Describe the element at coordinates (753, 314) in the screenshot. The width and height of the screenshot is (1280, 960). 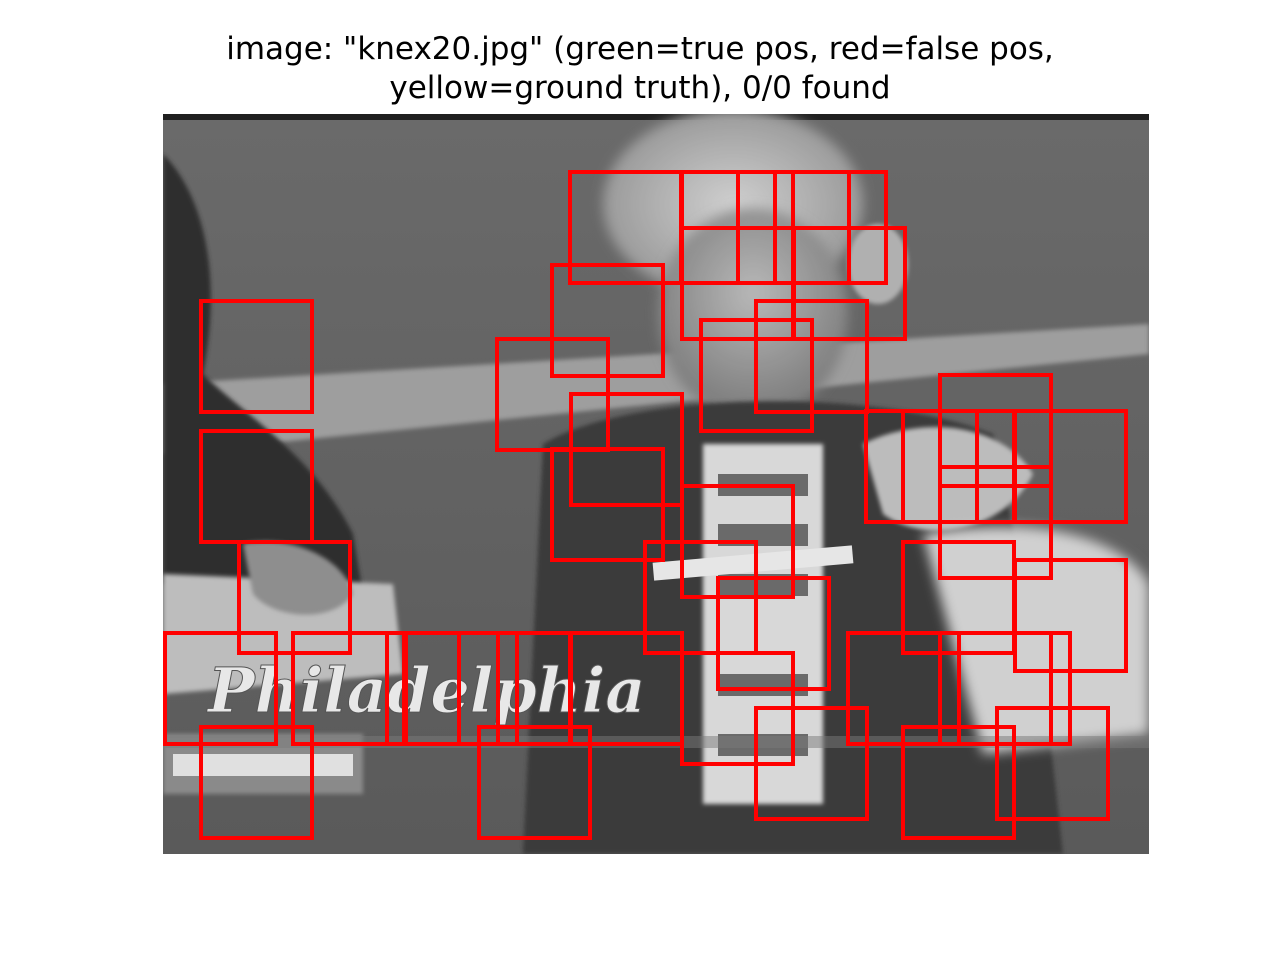
I see `child-face` at that location.